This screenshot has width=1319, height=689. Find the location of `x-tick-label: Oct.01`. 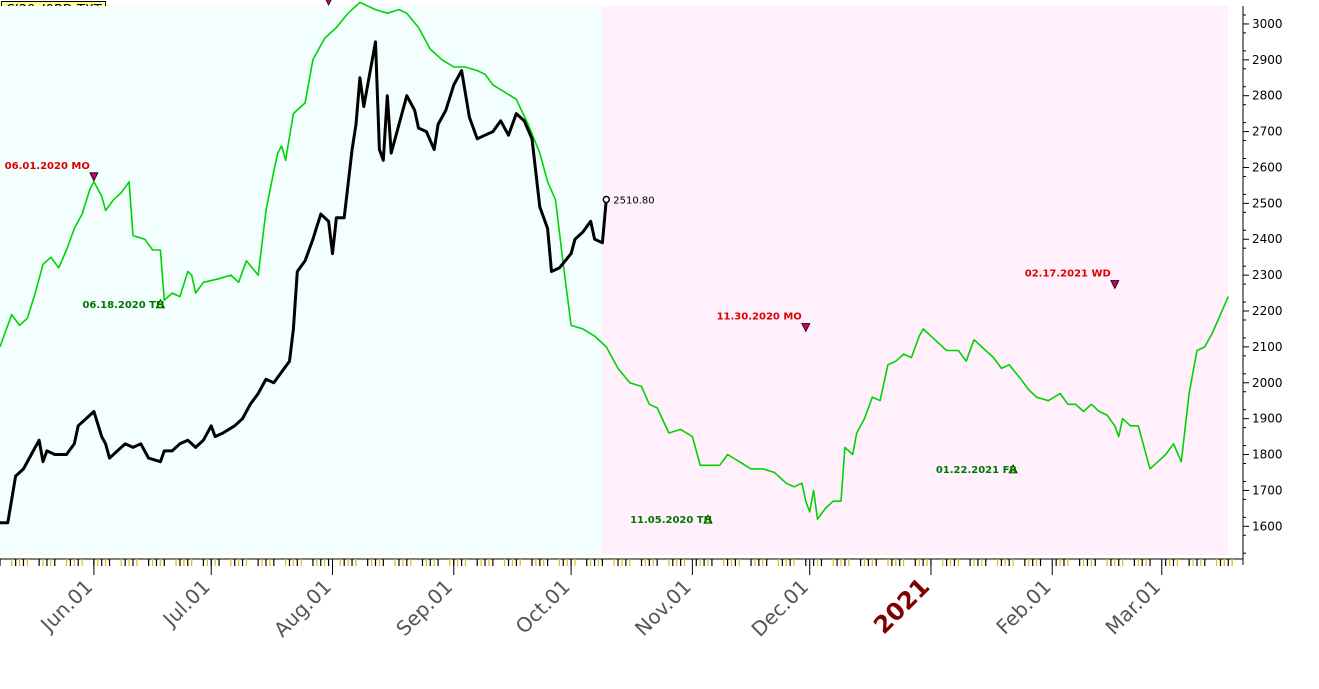

x-tick-label: Oct.01 is located at coordinates (543, 607).